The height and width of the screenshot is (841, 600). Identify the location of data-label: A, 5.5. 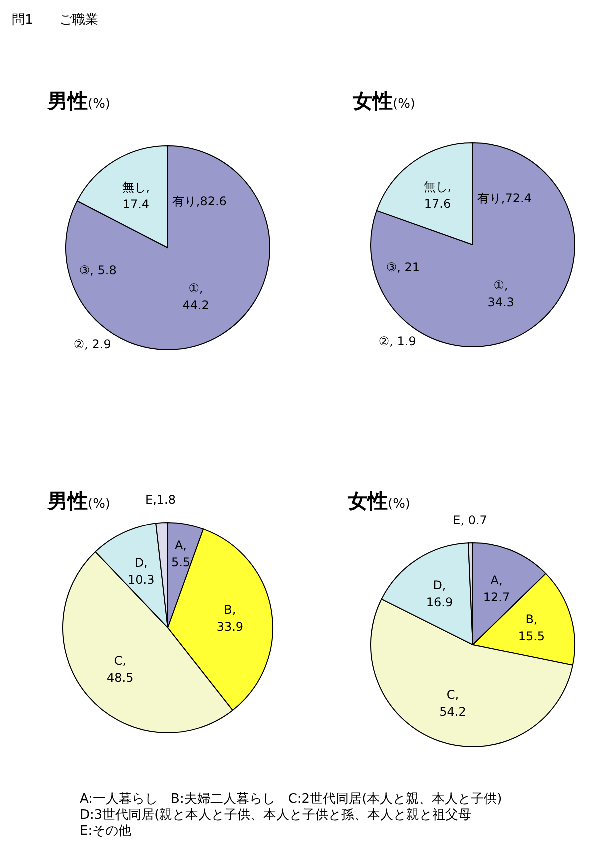
(181, 554).